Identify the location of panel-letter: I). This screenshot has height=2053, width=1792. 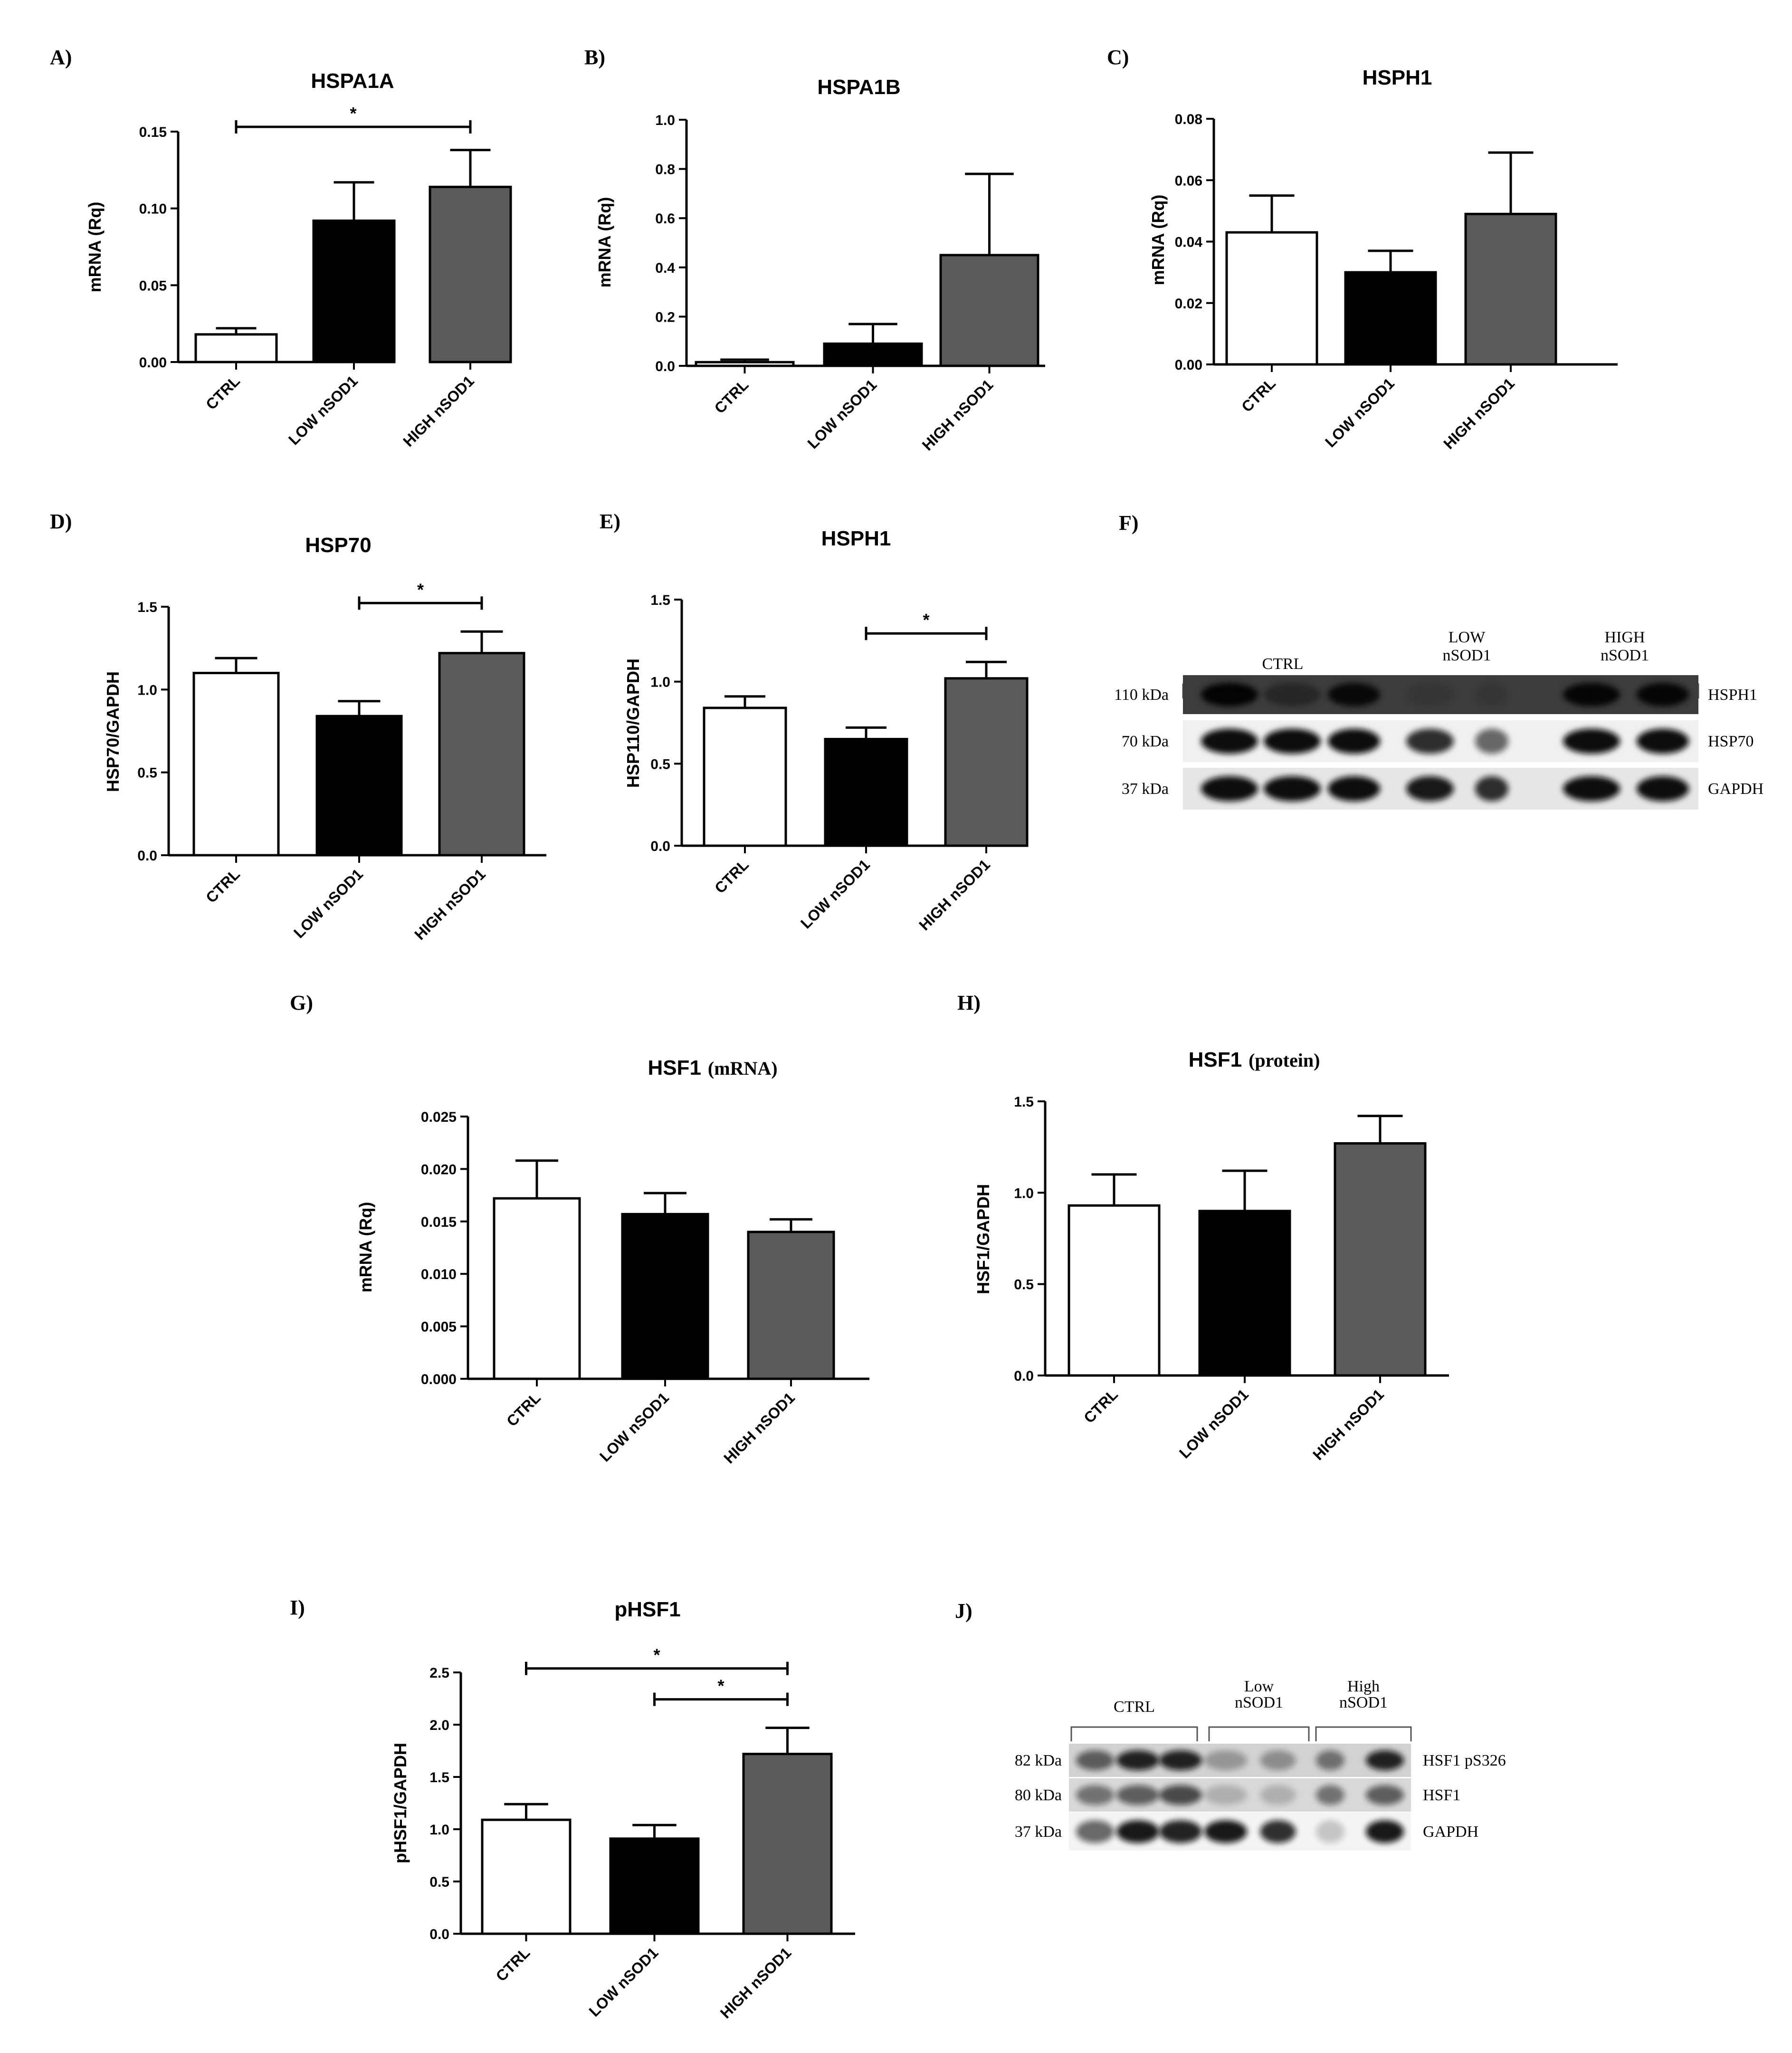
(297, 1608).